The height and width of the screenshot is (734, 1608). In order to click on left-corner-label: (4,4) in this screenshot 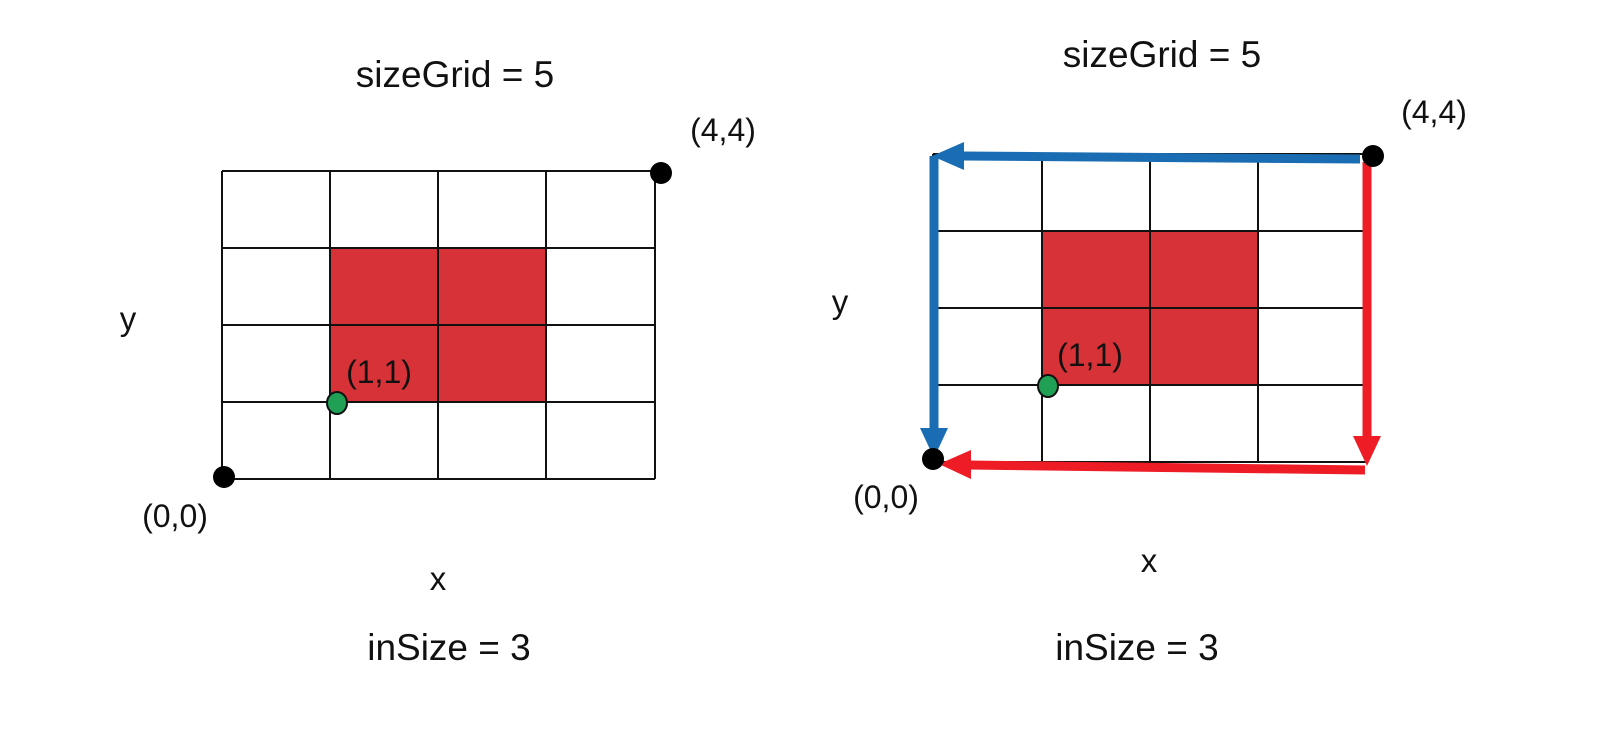, I will do `click(723, 130)`.